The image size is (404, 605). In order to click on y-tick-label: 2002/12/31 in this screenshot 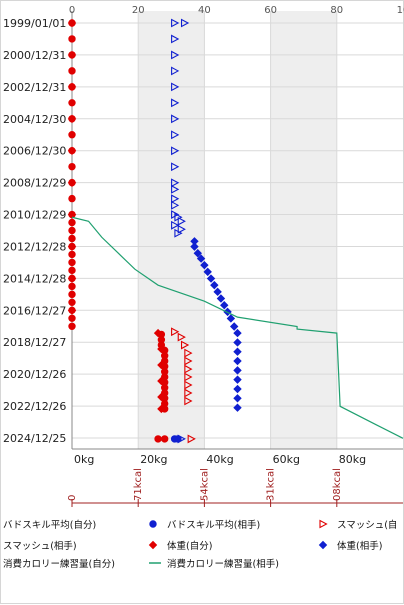, I will do `click(34, 87)`.